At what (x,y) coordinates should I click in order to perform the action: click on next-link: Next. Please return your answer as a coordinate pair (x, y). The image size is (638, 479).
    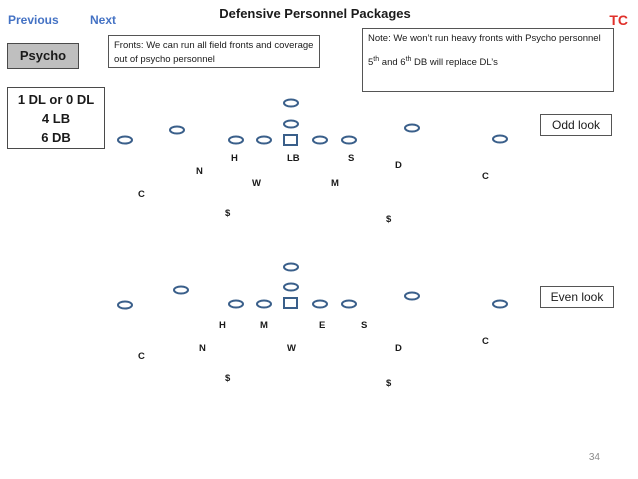
    Looking at the image, I should click on (103, 20).